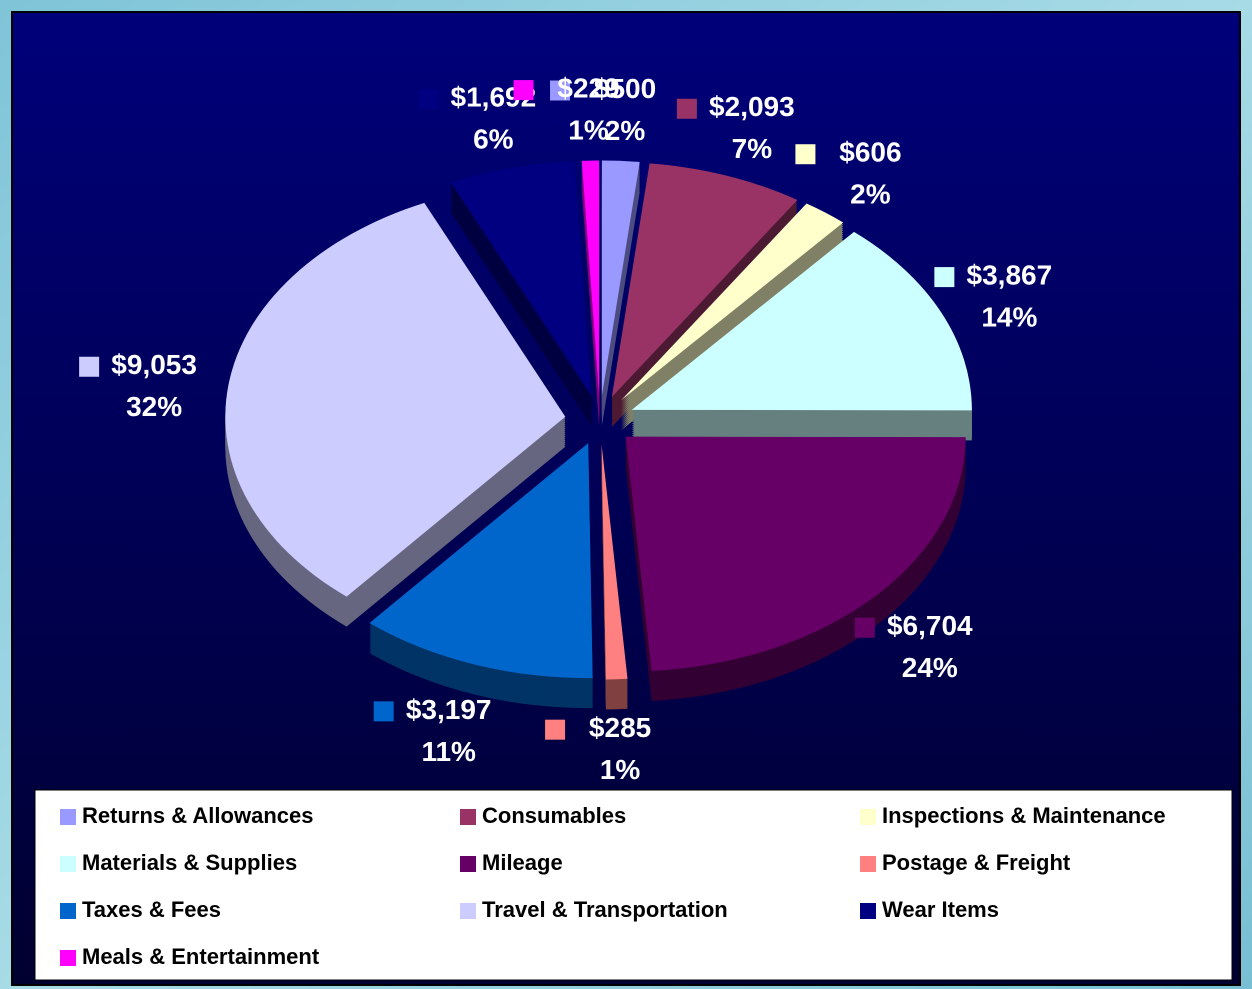 This screenshot has width=1252, height=989. Describe the element at coordinates (605, 909) in the screenshot. I see `legend-label: Travel & Transportation` at that location.